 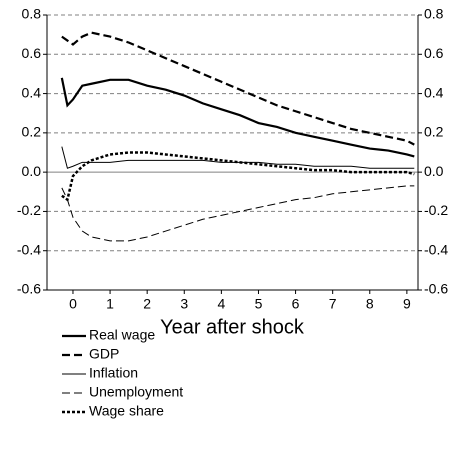 I want to click on x-tick-label: 5, so click(x=259, y=304).